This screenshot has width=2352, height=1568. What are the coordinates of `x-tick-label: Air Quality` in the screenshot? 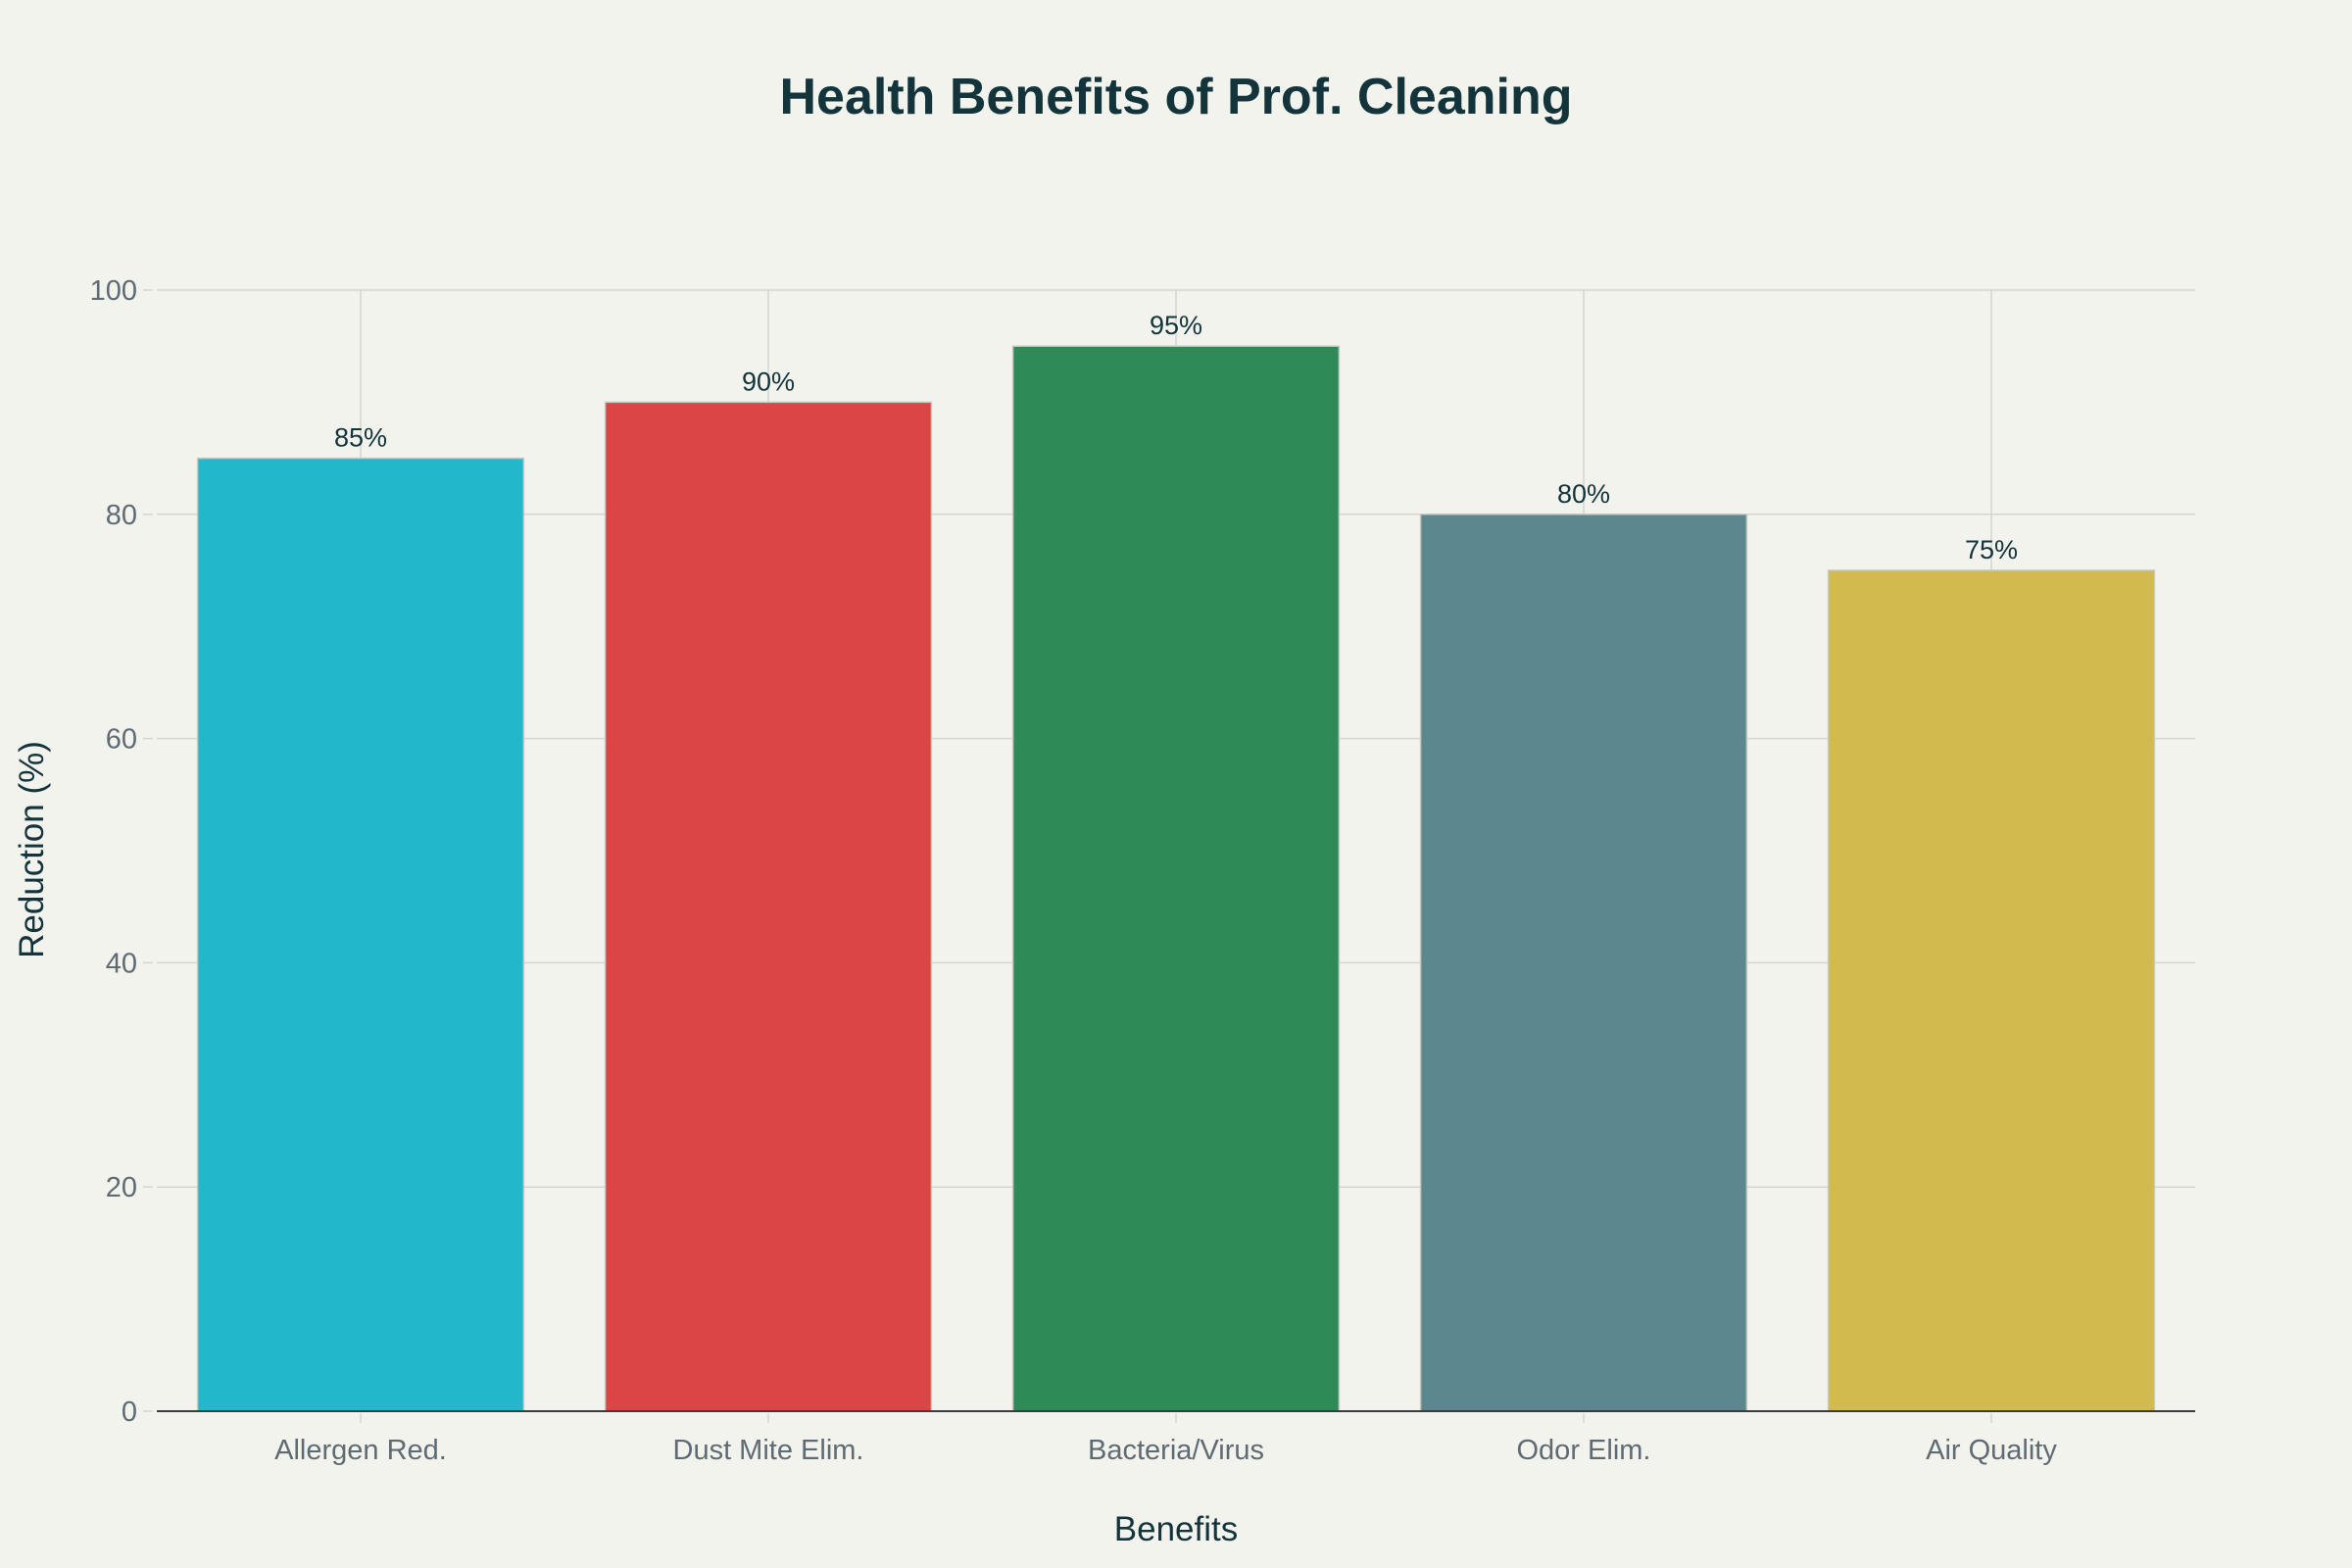 It's located at (1991, 1450).